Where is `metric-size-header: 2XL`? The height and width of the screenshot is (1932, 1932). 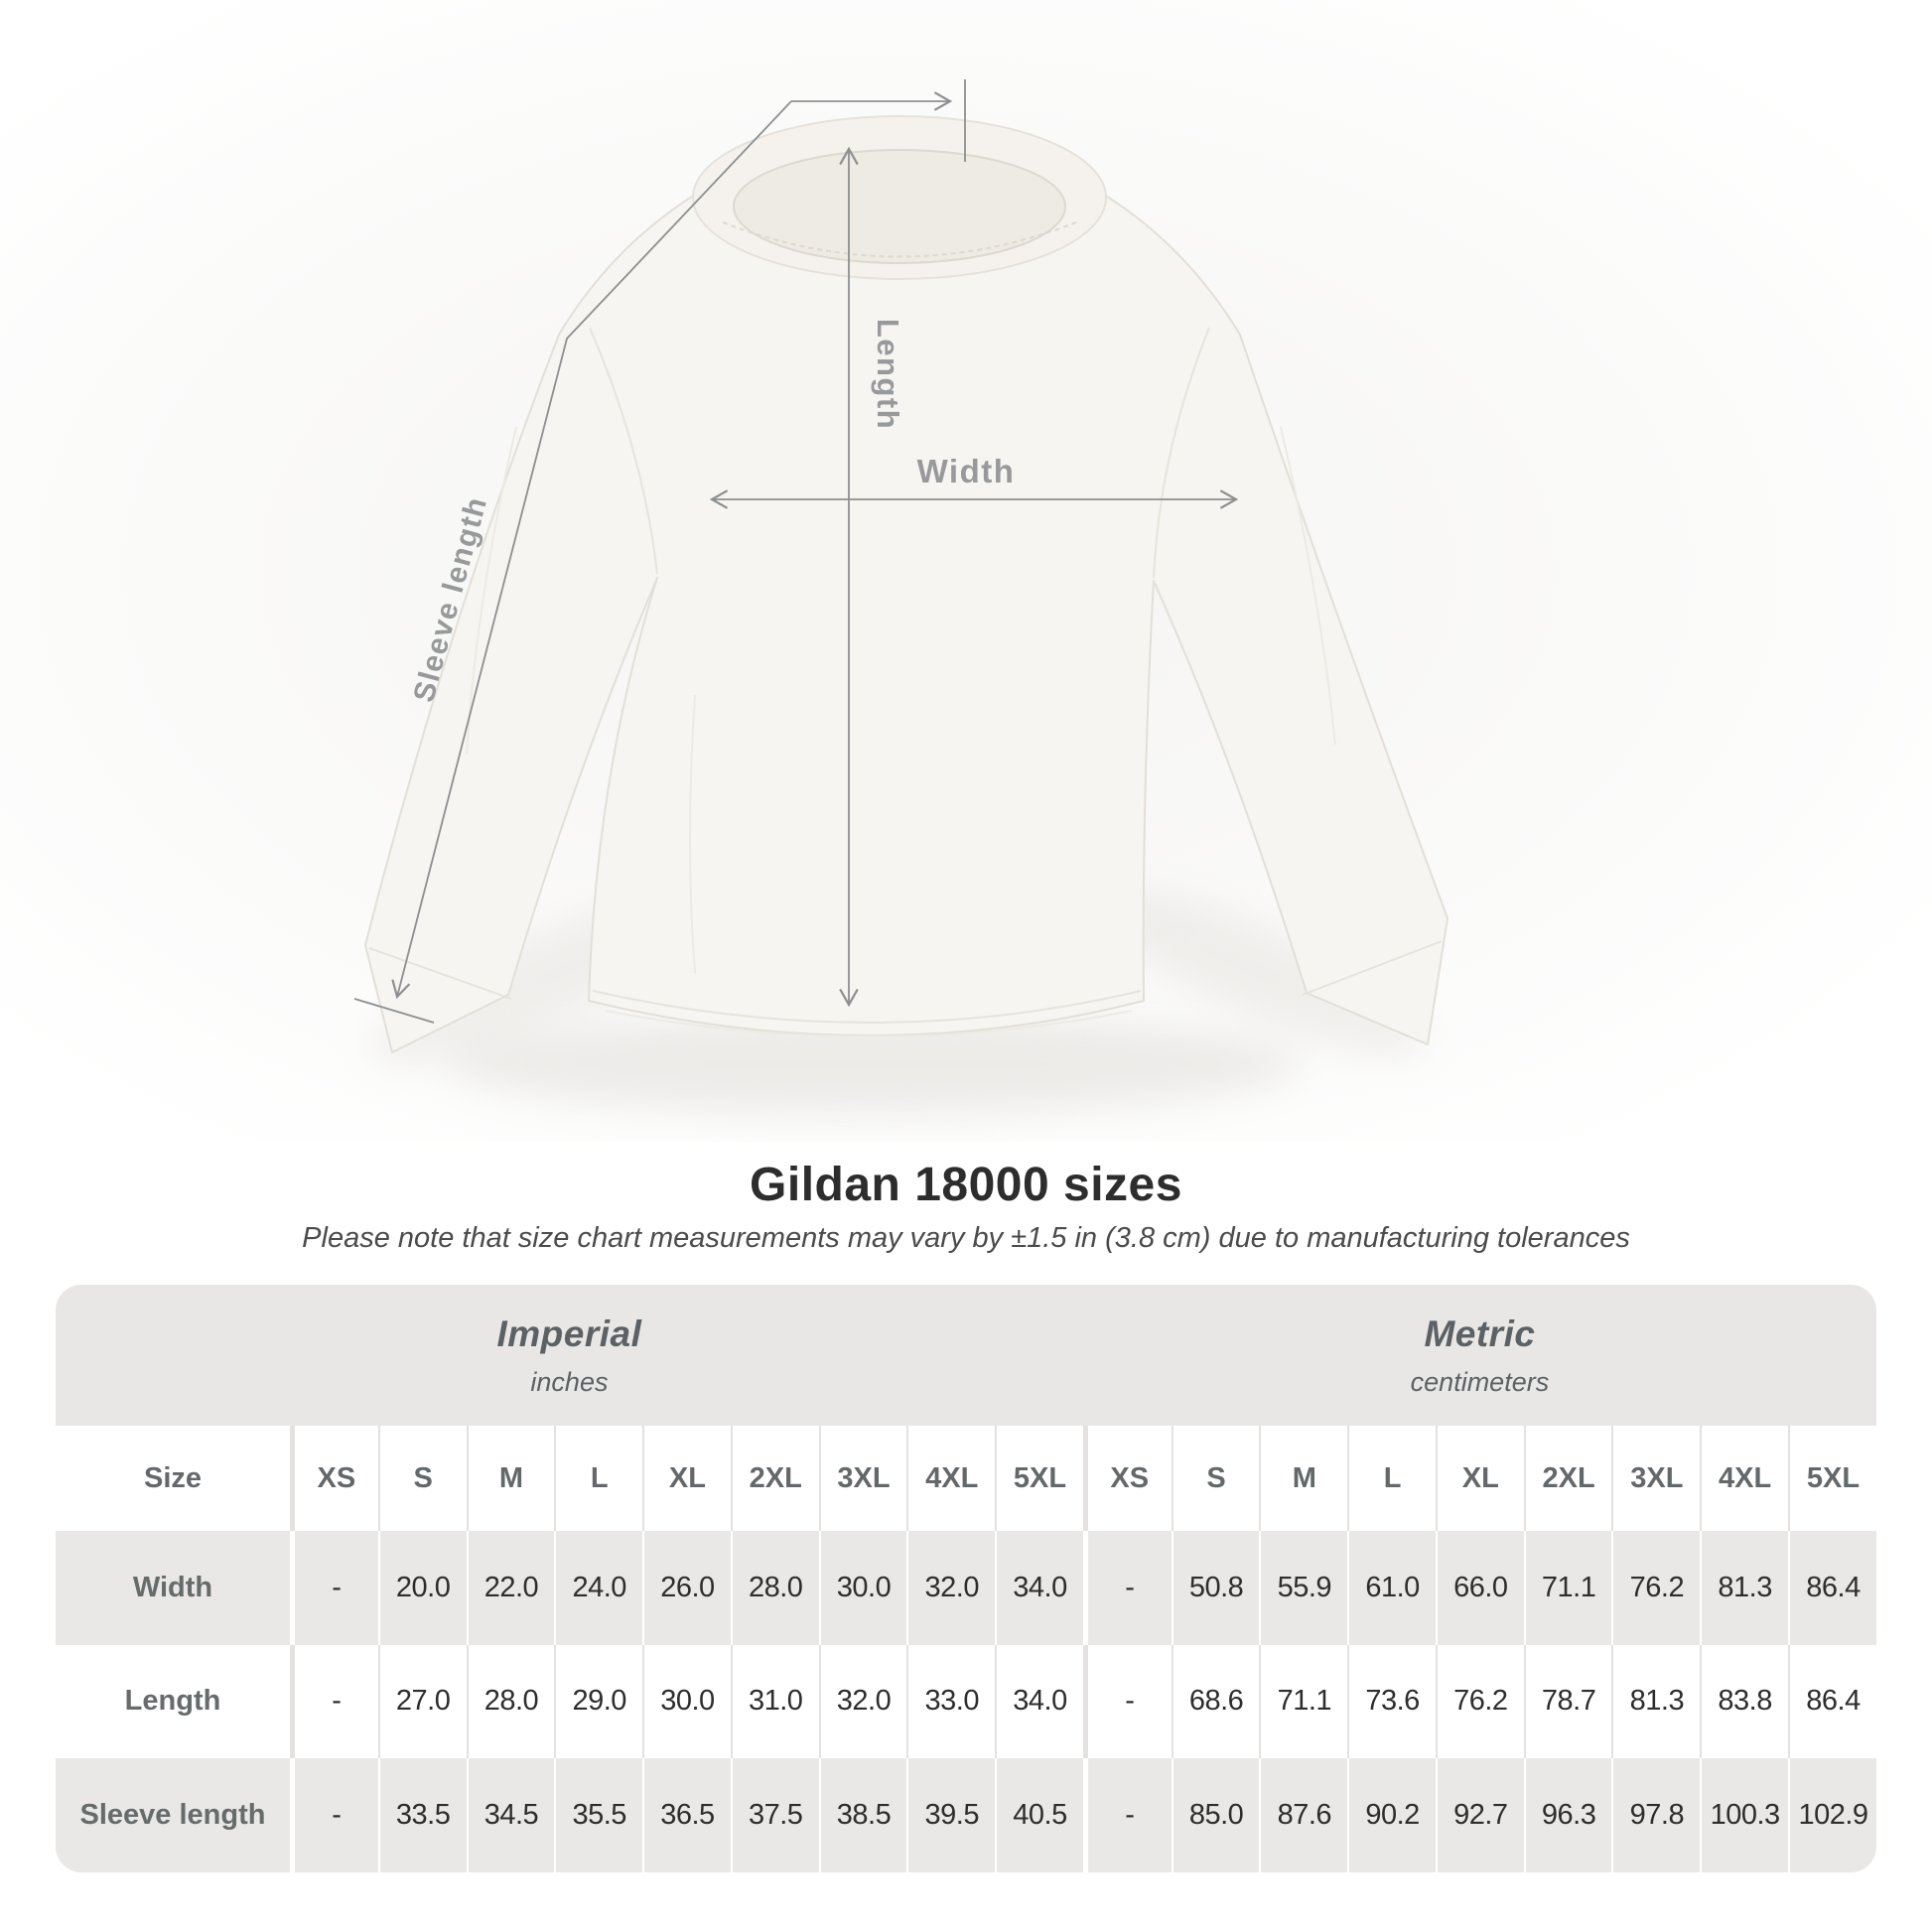 metric-size-header: 2XL is located at coordinates (1568, 1478).